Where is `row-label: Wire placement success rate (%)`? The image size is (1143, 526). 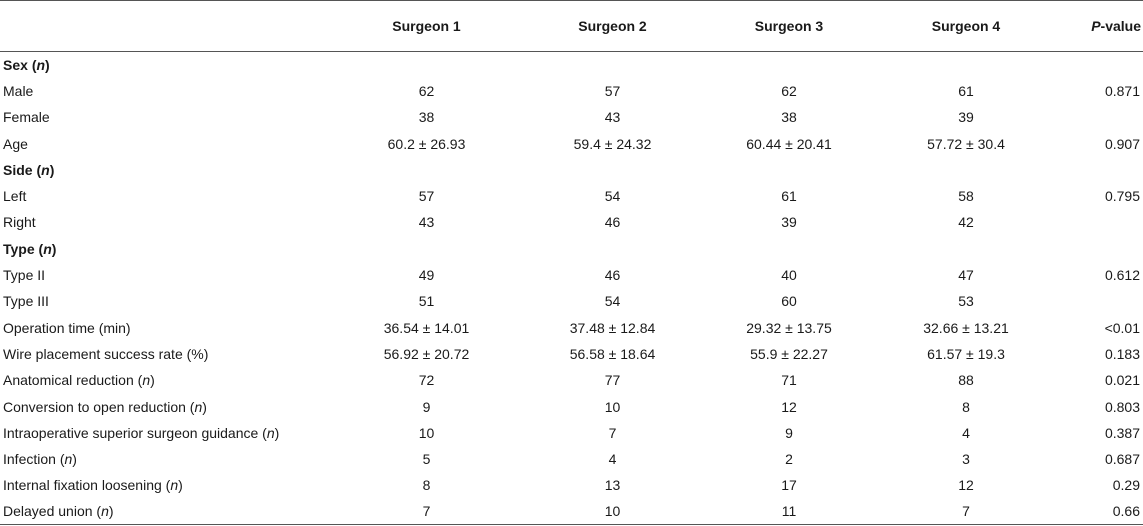 row-label: Wire placement success rate (%) is located at coordinates (164, 354).